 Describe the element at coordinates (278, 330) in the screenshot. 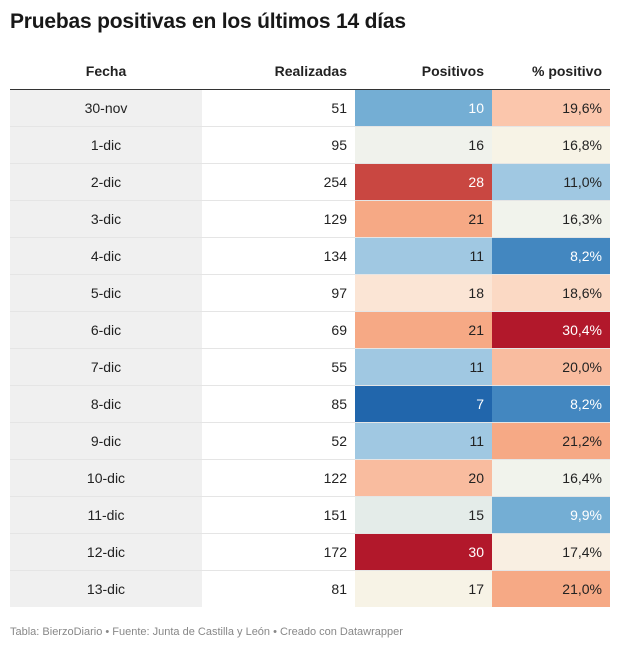

I see `cell-realizadas: 69` at that location.